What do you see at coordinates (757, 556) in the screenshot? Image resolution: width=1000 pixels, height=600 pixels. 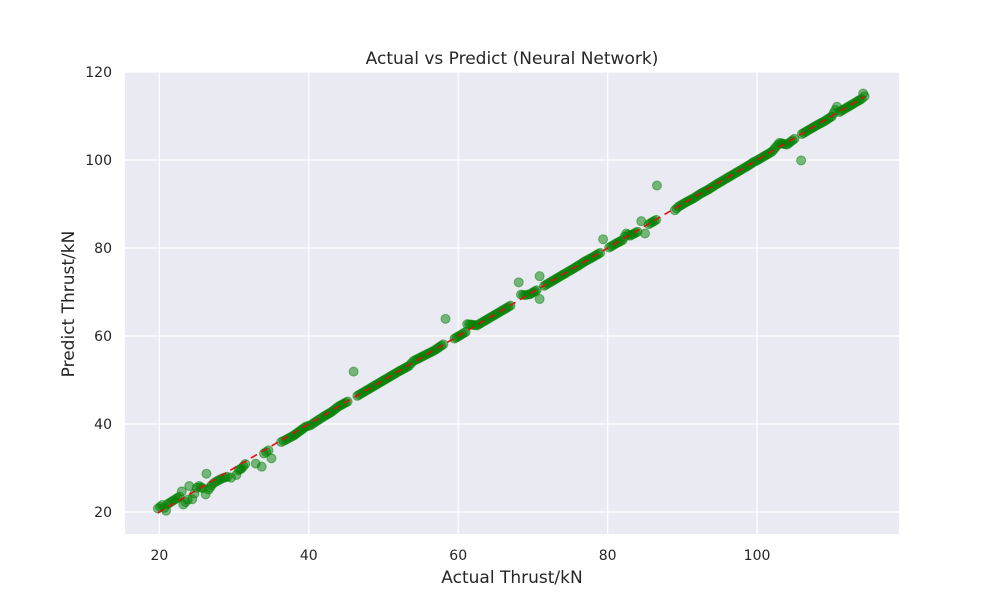 I see `x-tick-label: 100` at bounding box center [757, 556].